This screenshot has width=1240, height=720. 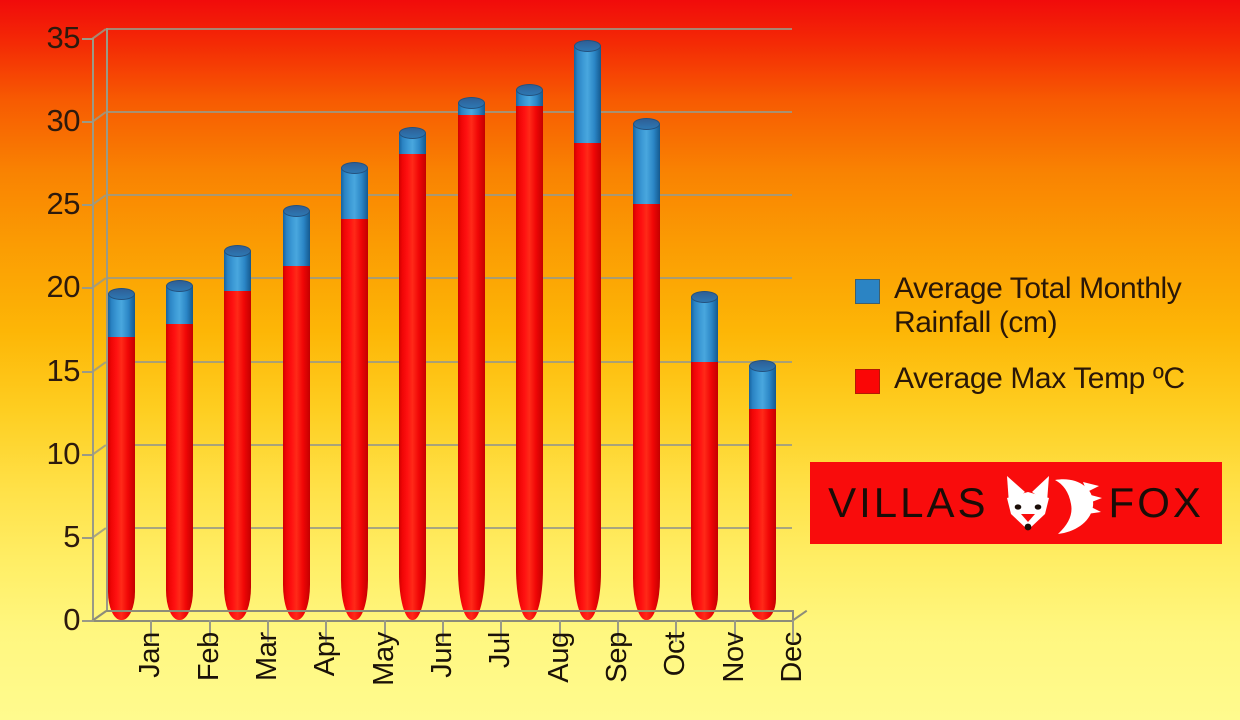 I want to click on x-tick-mark-oct, so click(x=676, y=631).